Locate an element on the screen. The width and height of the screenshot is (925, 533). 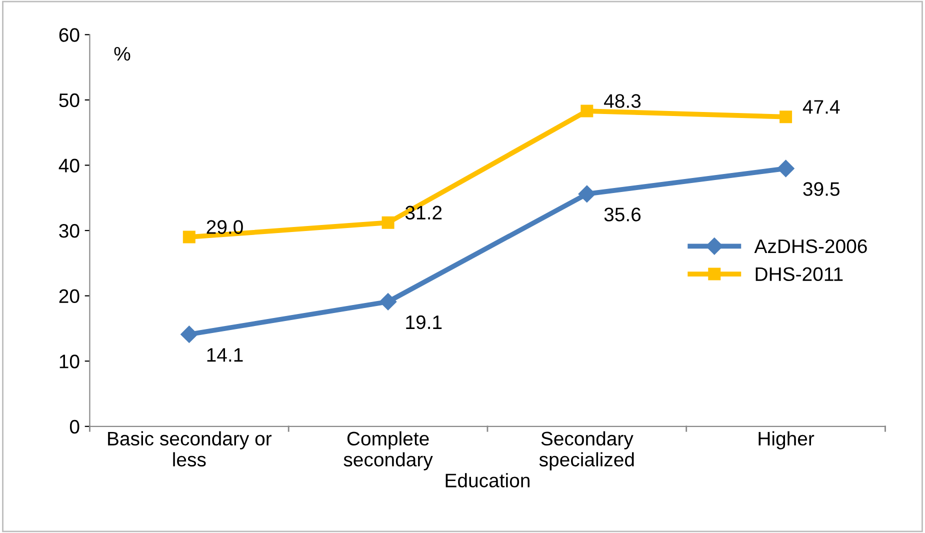
legend-label: AzDHS-2006 is located at coordinates (810, 246).